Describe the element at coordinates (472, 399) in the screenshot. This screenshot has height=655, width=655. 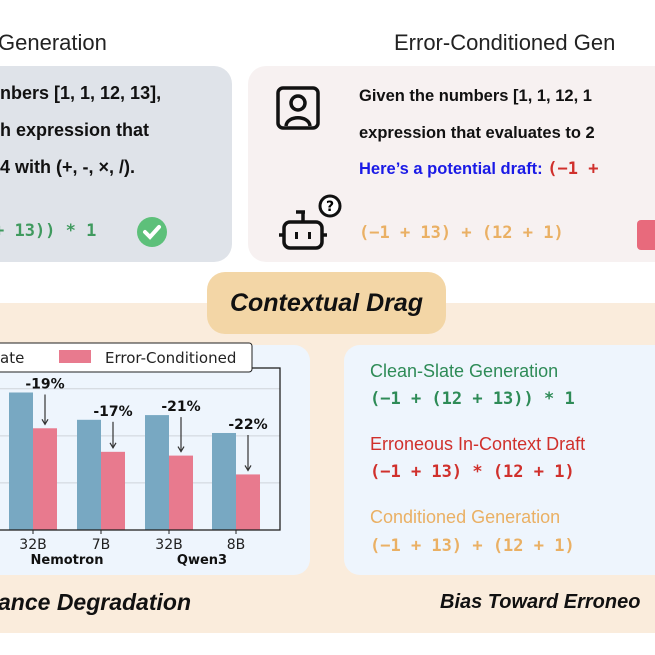
I see `clean-slate-expr: (−1 + (12 + 13)) * 1` at that location.